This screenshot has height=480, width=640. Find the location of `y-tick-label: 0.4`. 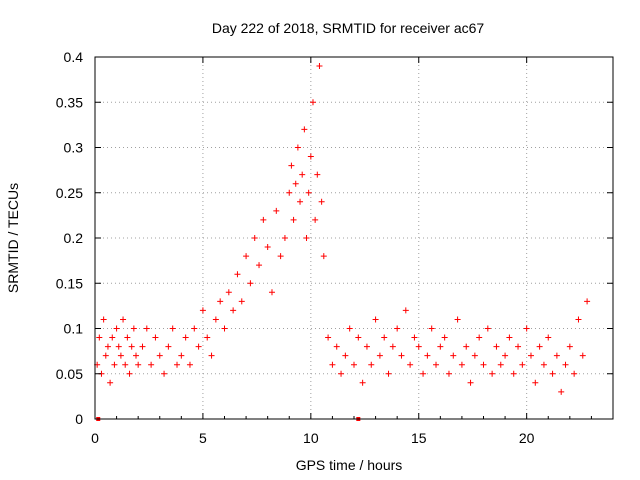

y-tick-label: 0.4 is located at coordinates (74, 57).